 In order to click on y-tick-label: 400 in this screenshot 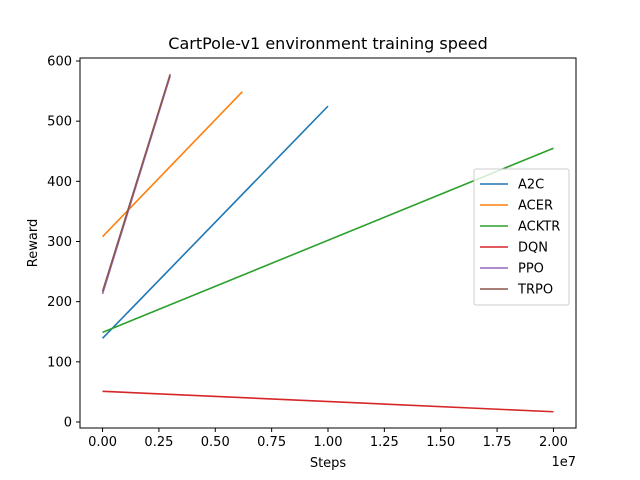, I will do `click(59, 182)`.